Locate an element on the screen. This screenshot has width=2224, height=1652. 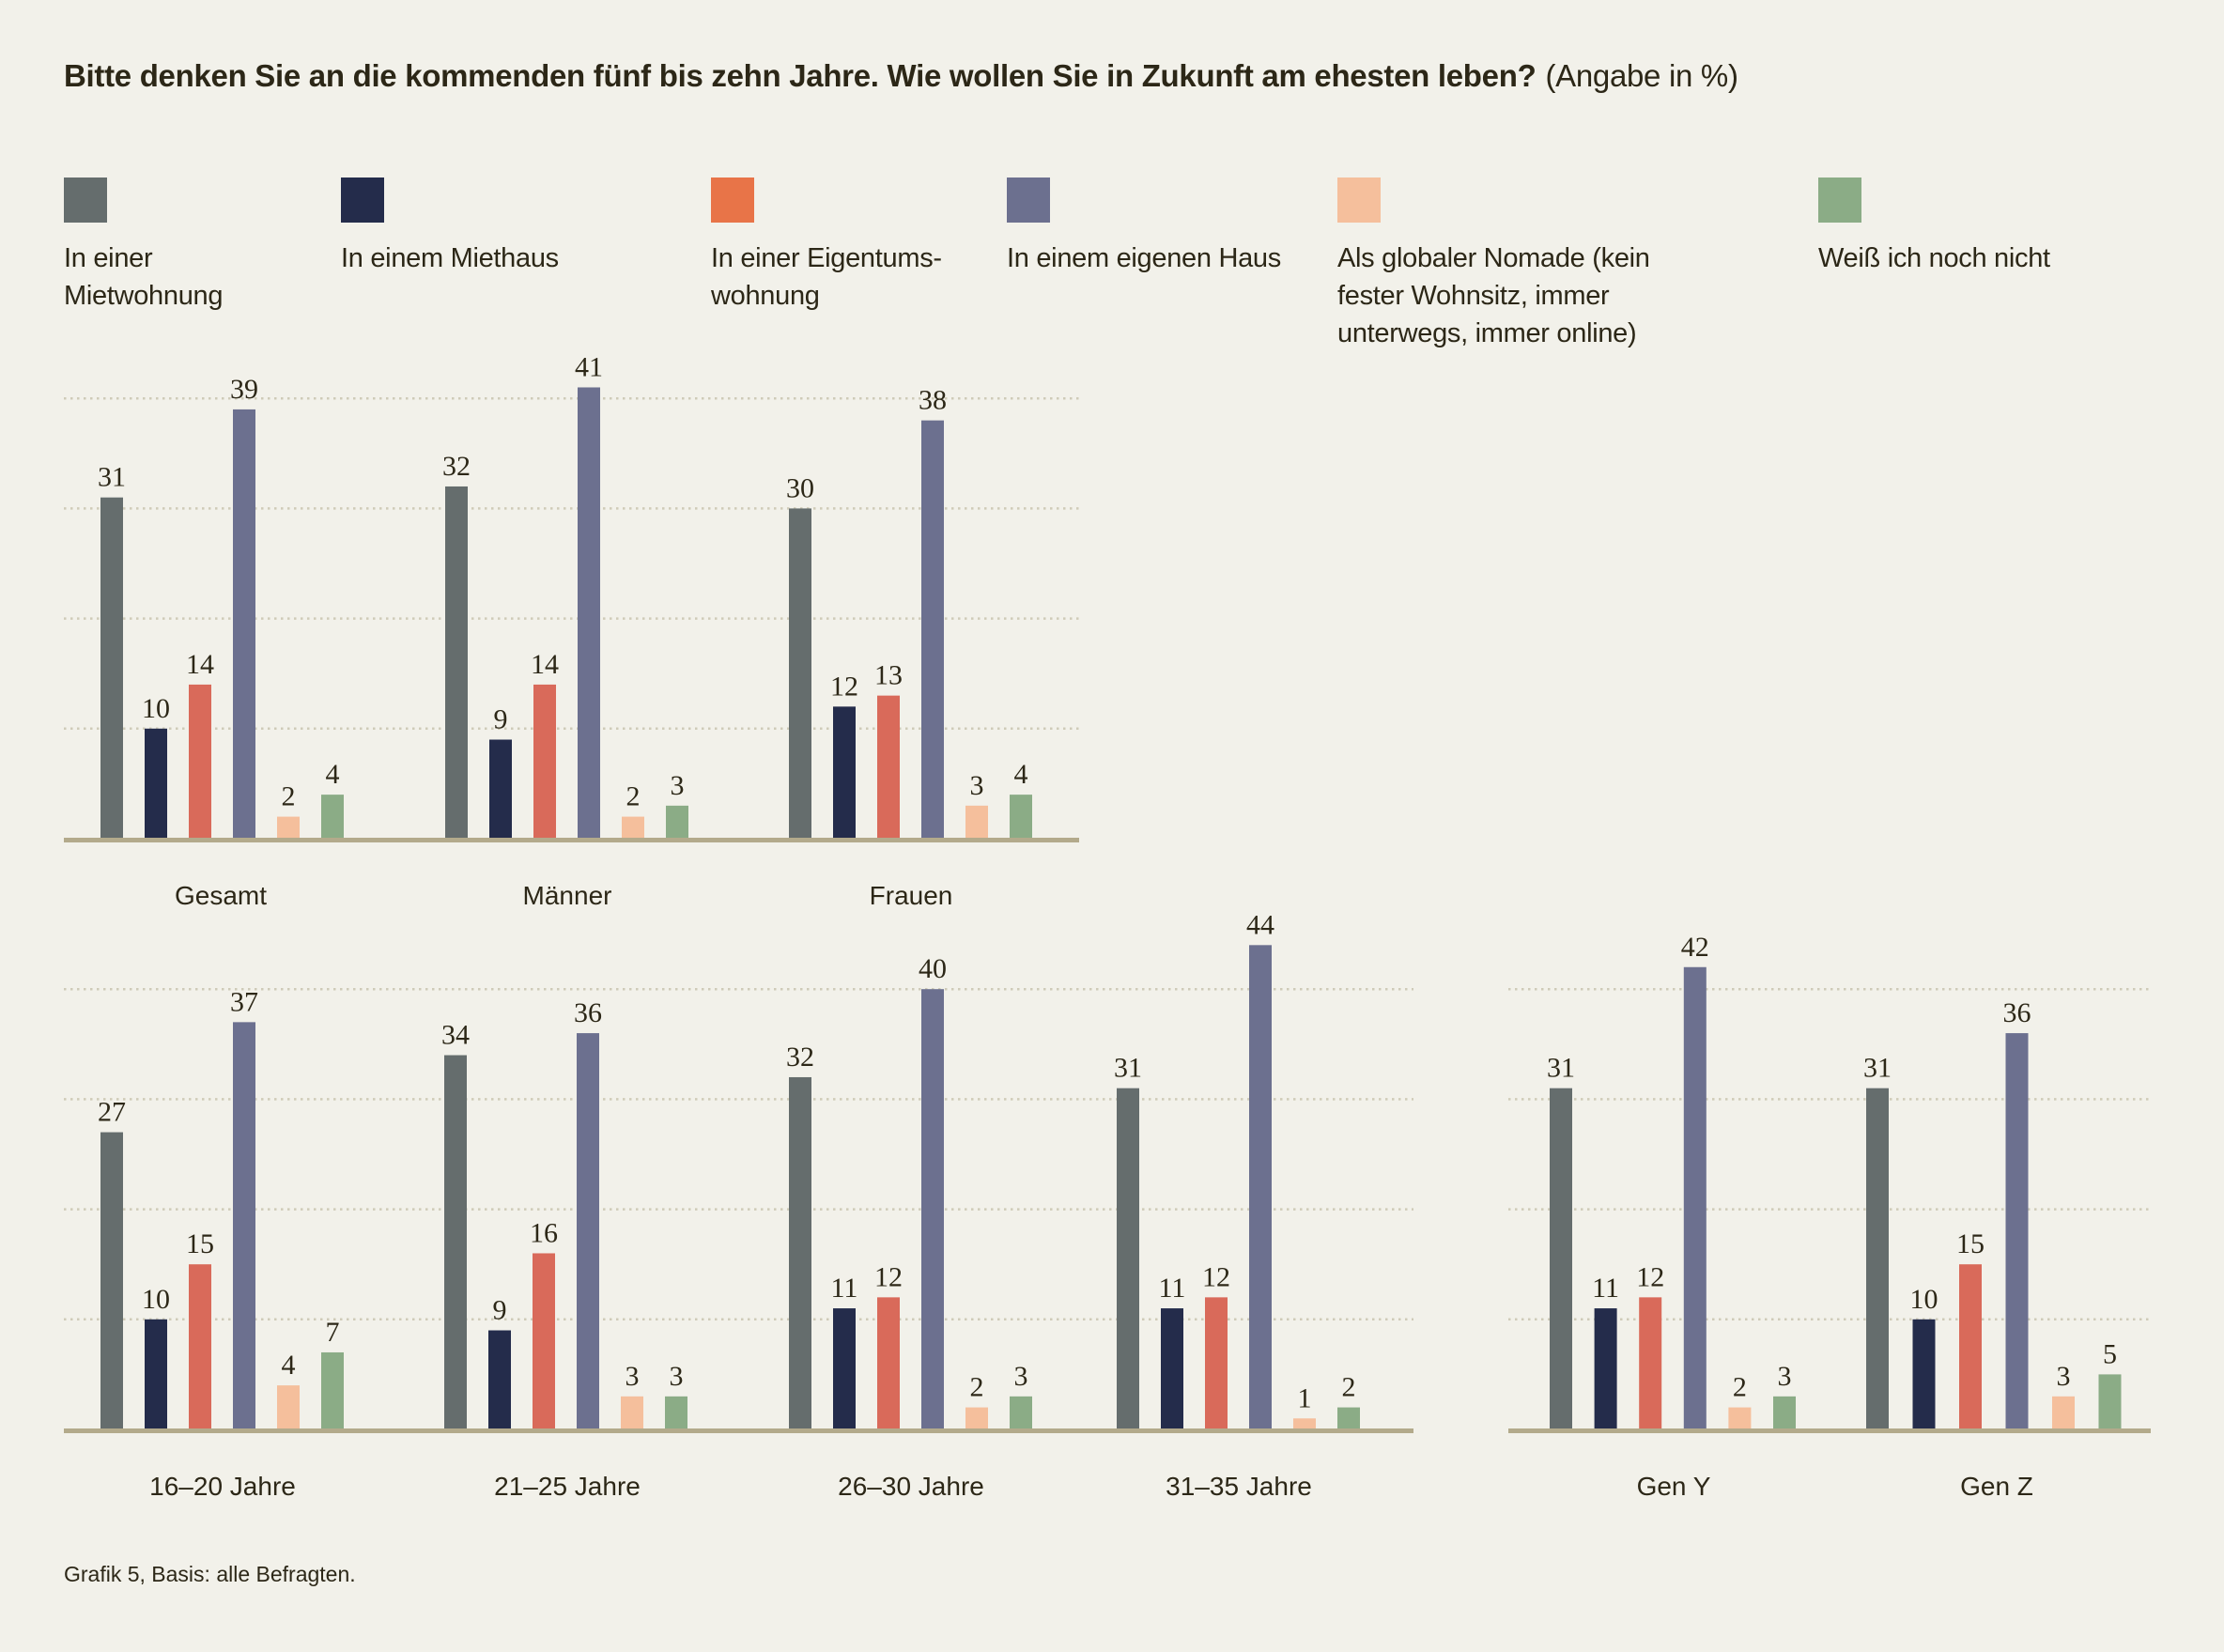
data-label: 5 is located at coordinates (2110, 1353).